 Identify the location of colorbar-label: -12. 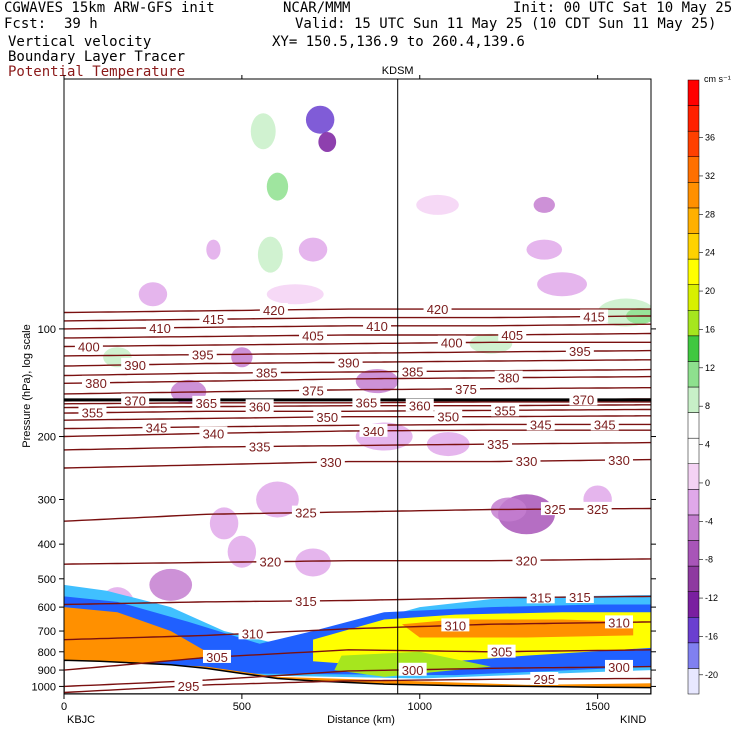
(711, 598).